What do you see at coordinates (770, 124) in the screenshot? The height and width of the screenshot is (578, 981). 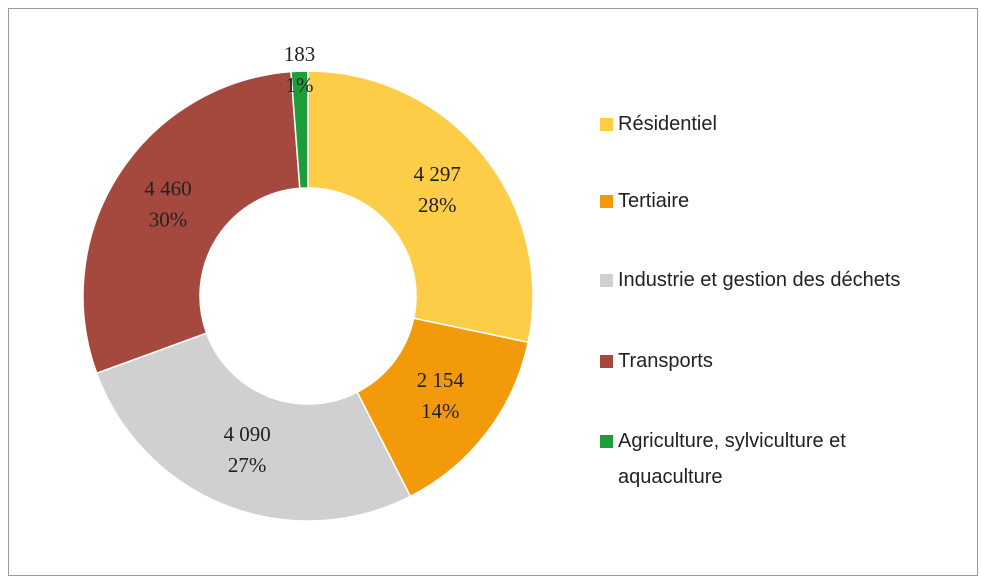 I see `legend-item: Résidentiel` at bounding box center [770, 124].